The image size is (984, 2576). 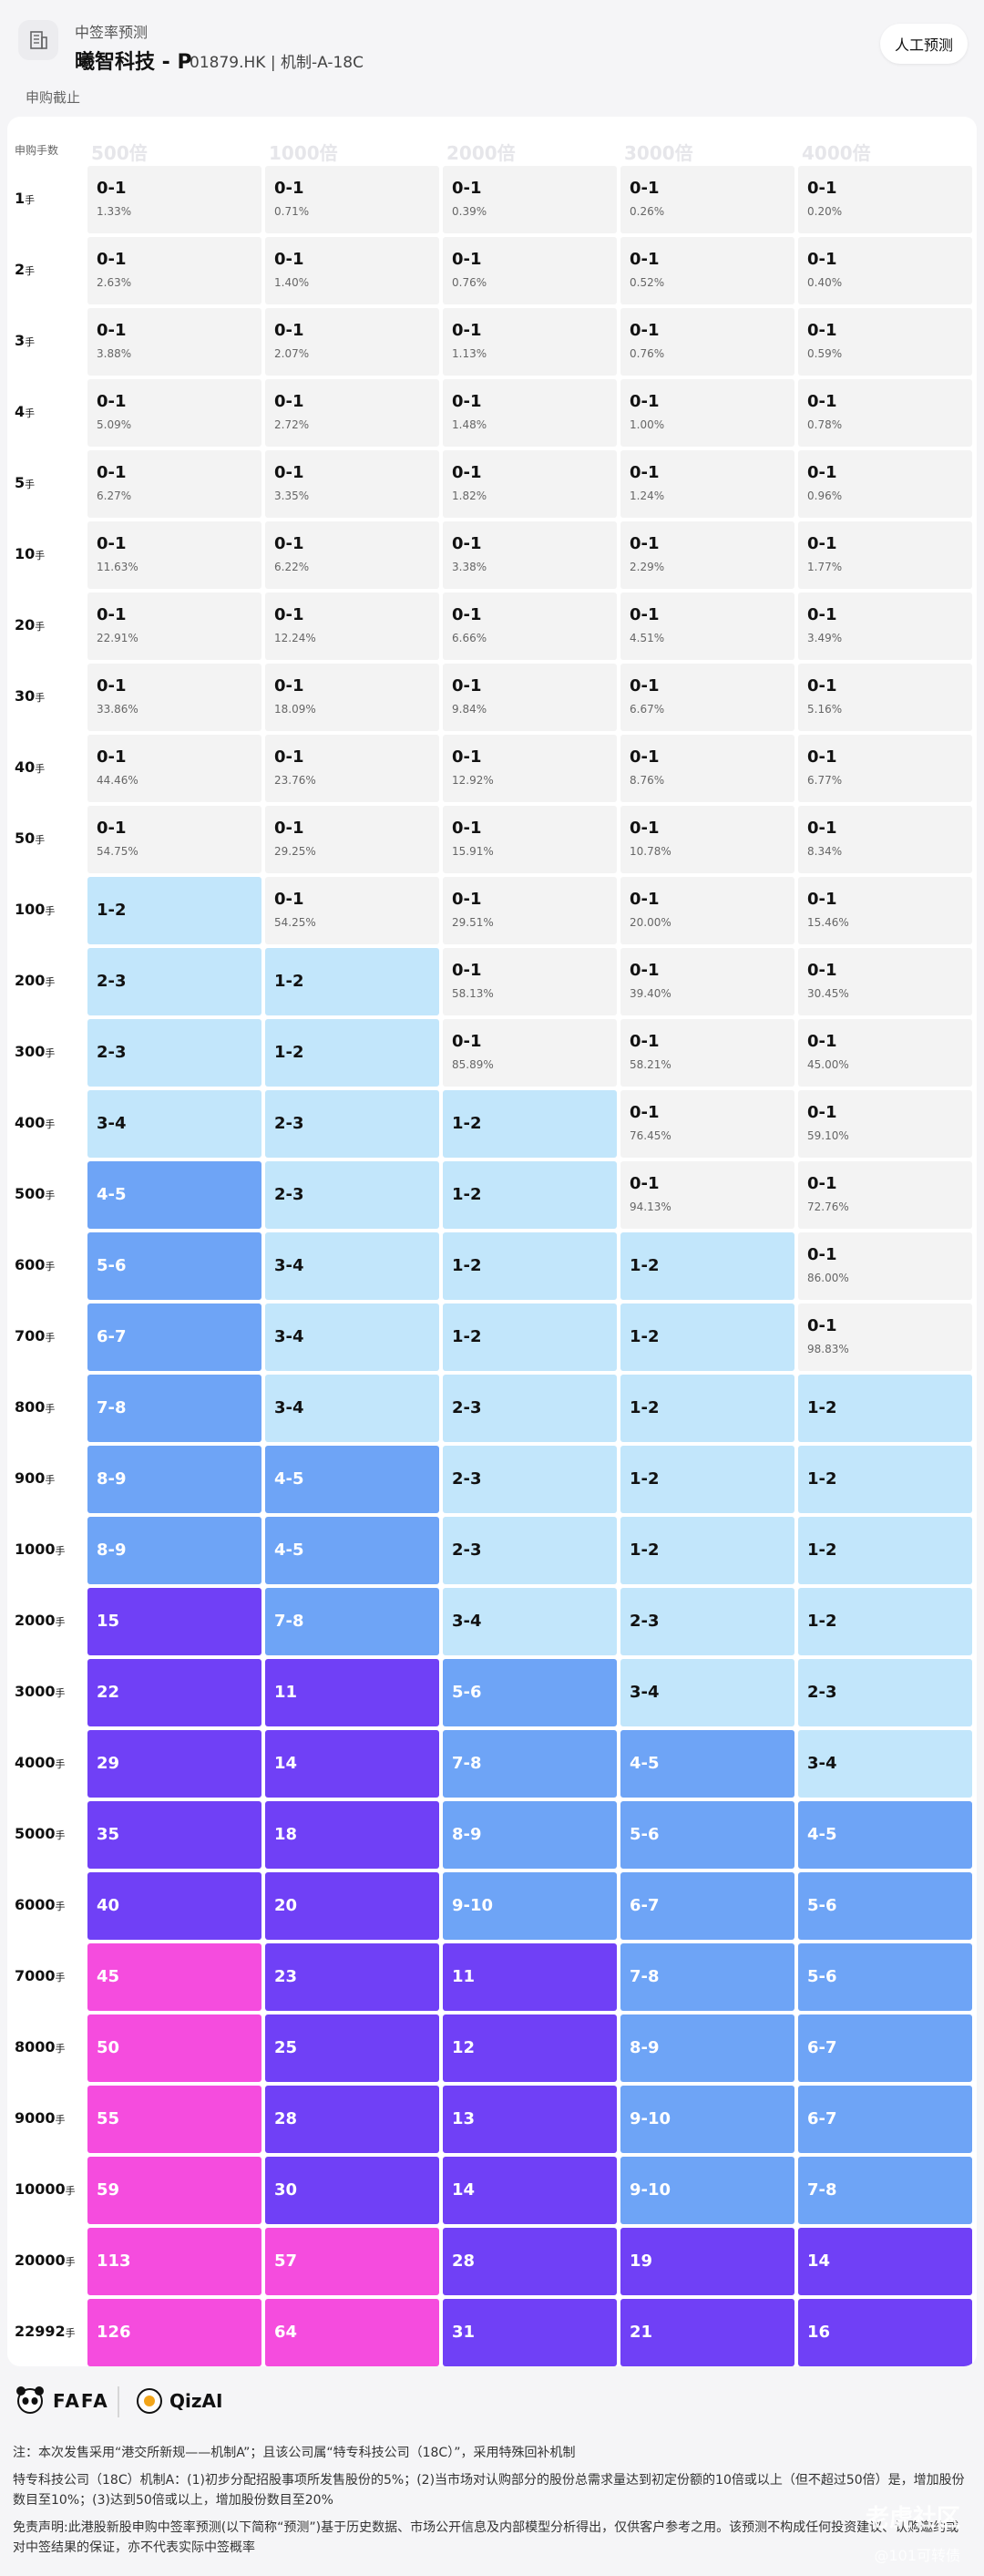 What do you see at coordinates (36, 1620) in the screenshot?
I see `row-lots: 2000` at bounding box center [36, 1620].